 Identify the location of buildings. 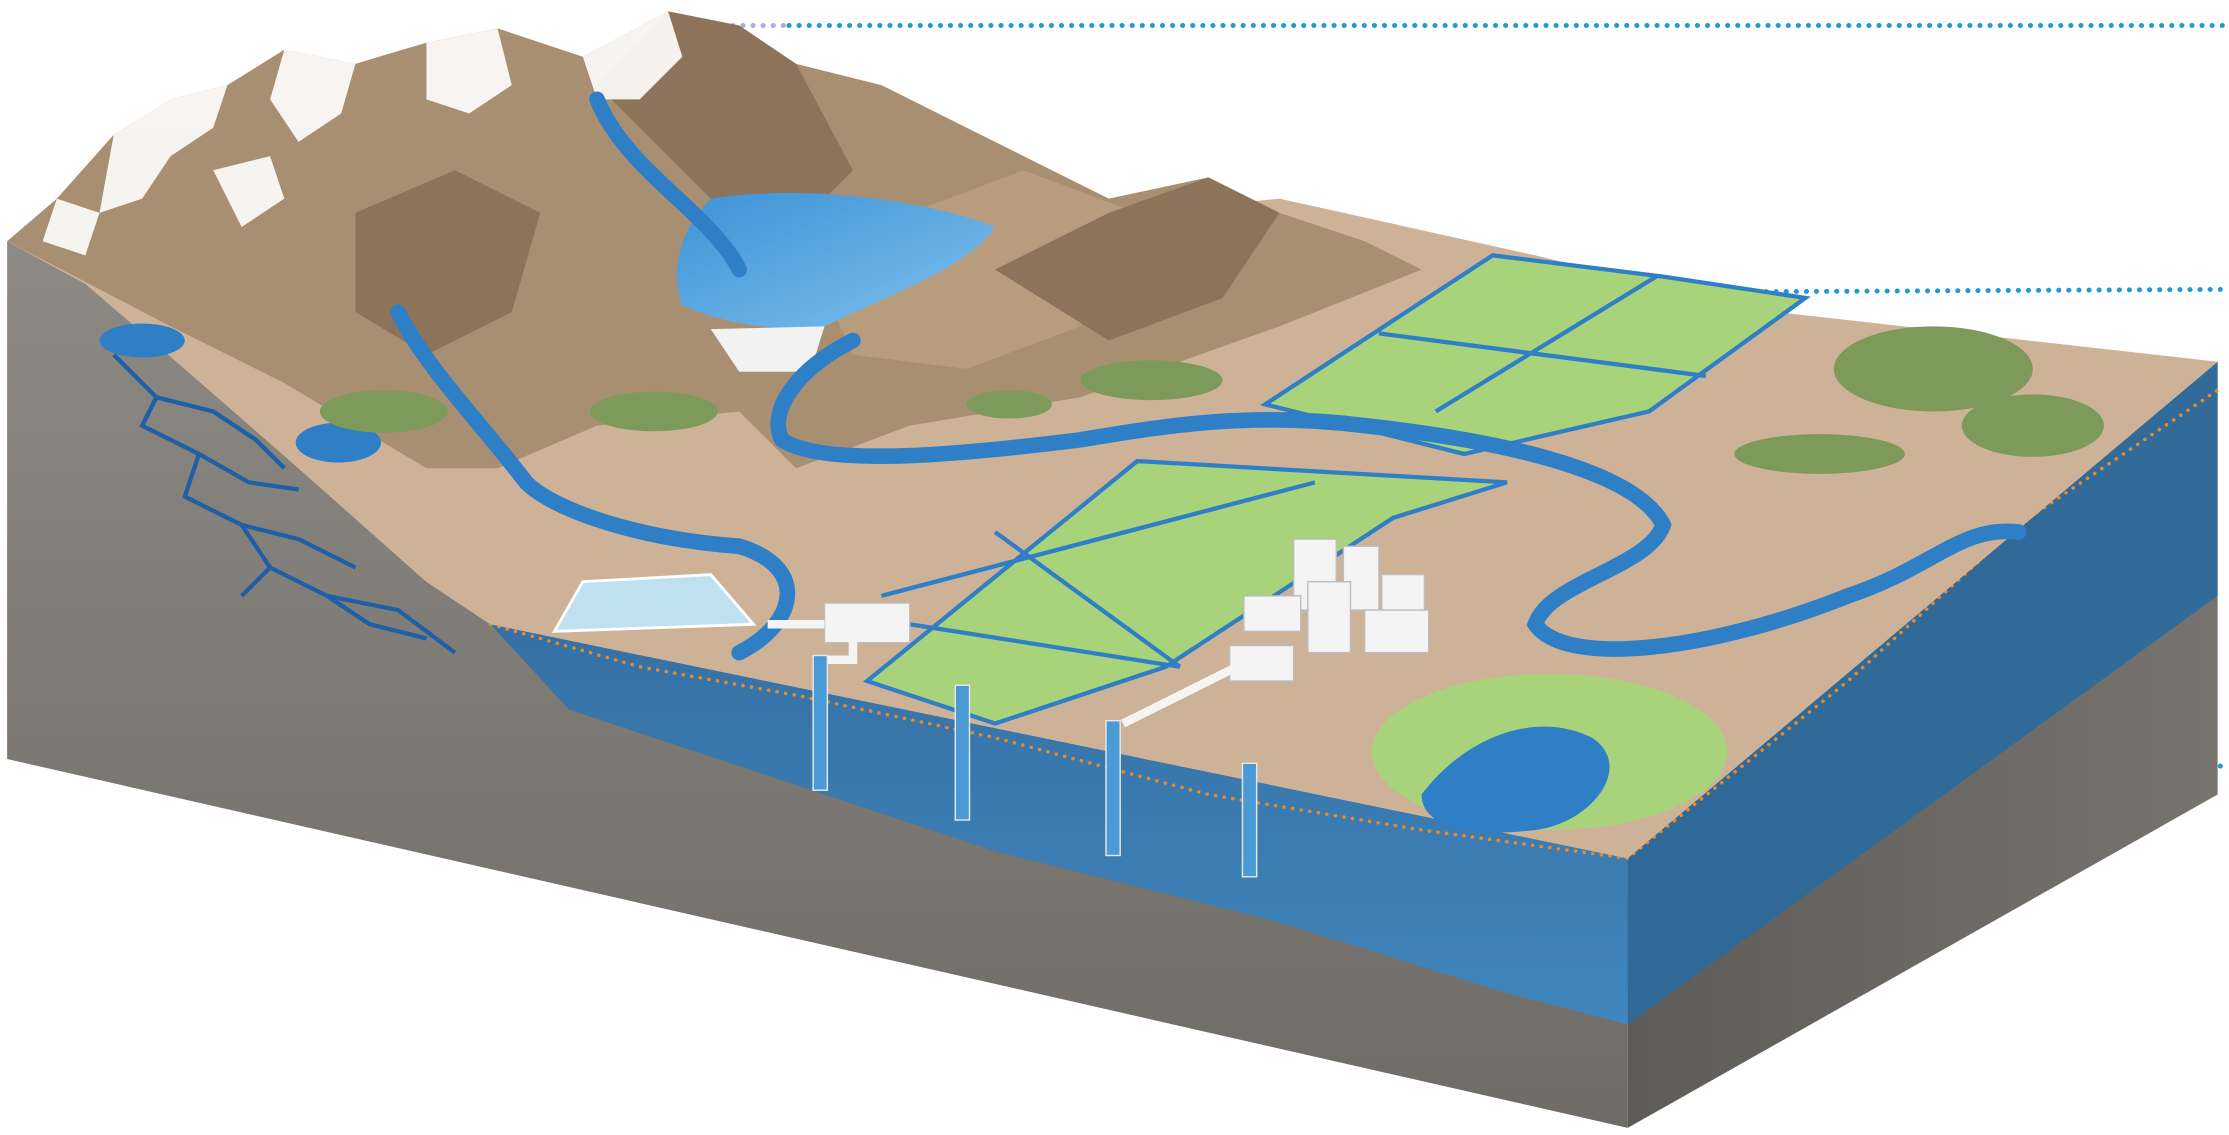
(1126, 610).